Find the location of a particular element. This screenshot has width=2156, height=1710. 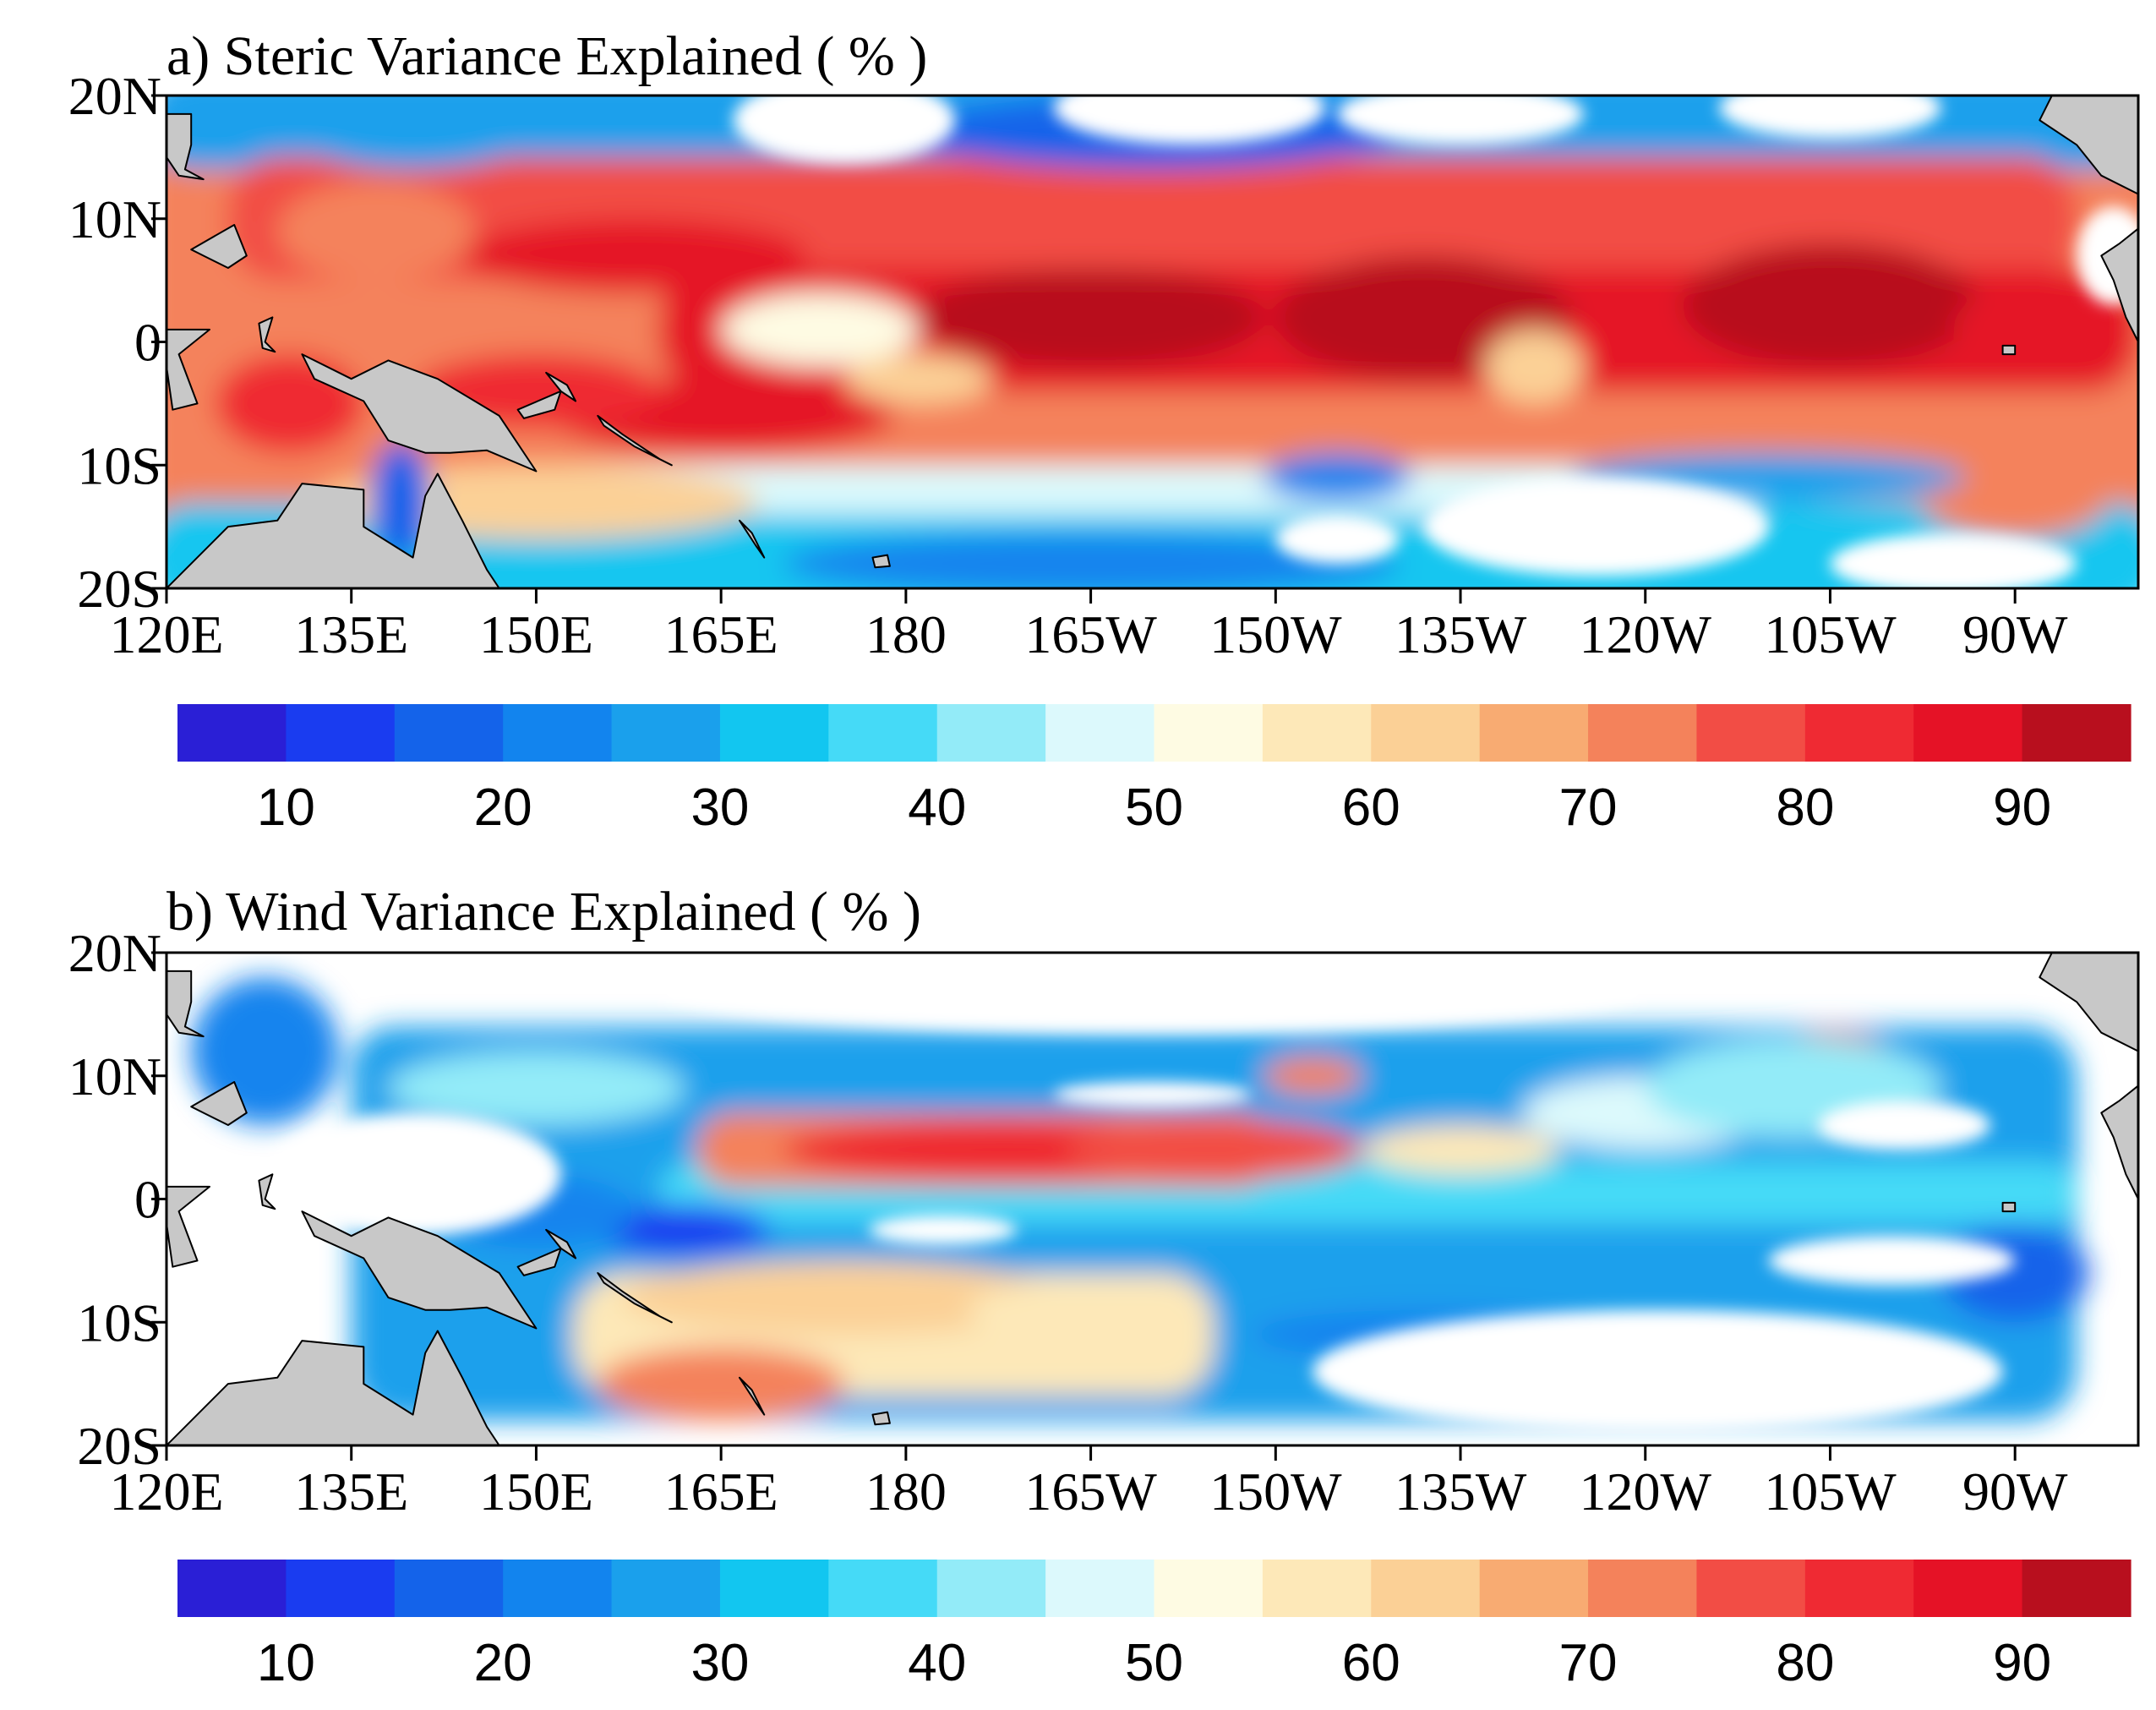

new-britain-land is located at coordinates (539, 405).